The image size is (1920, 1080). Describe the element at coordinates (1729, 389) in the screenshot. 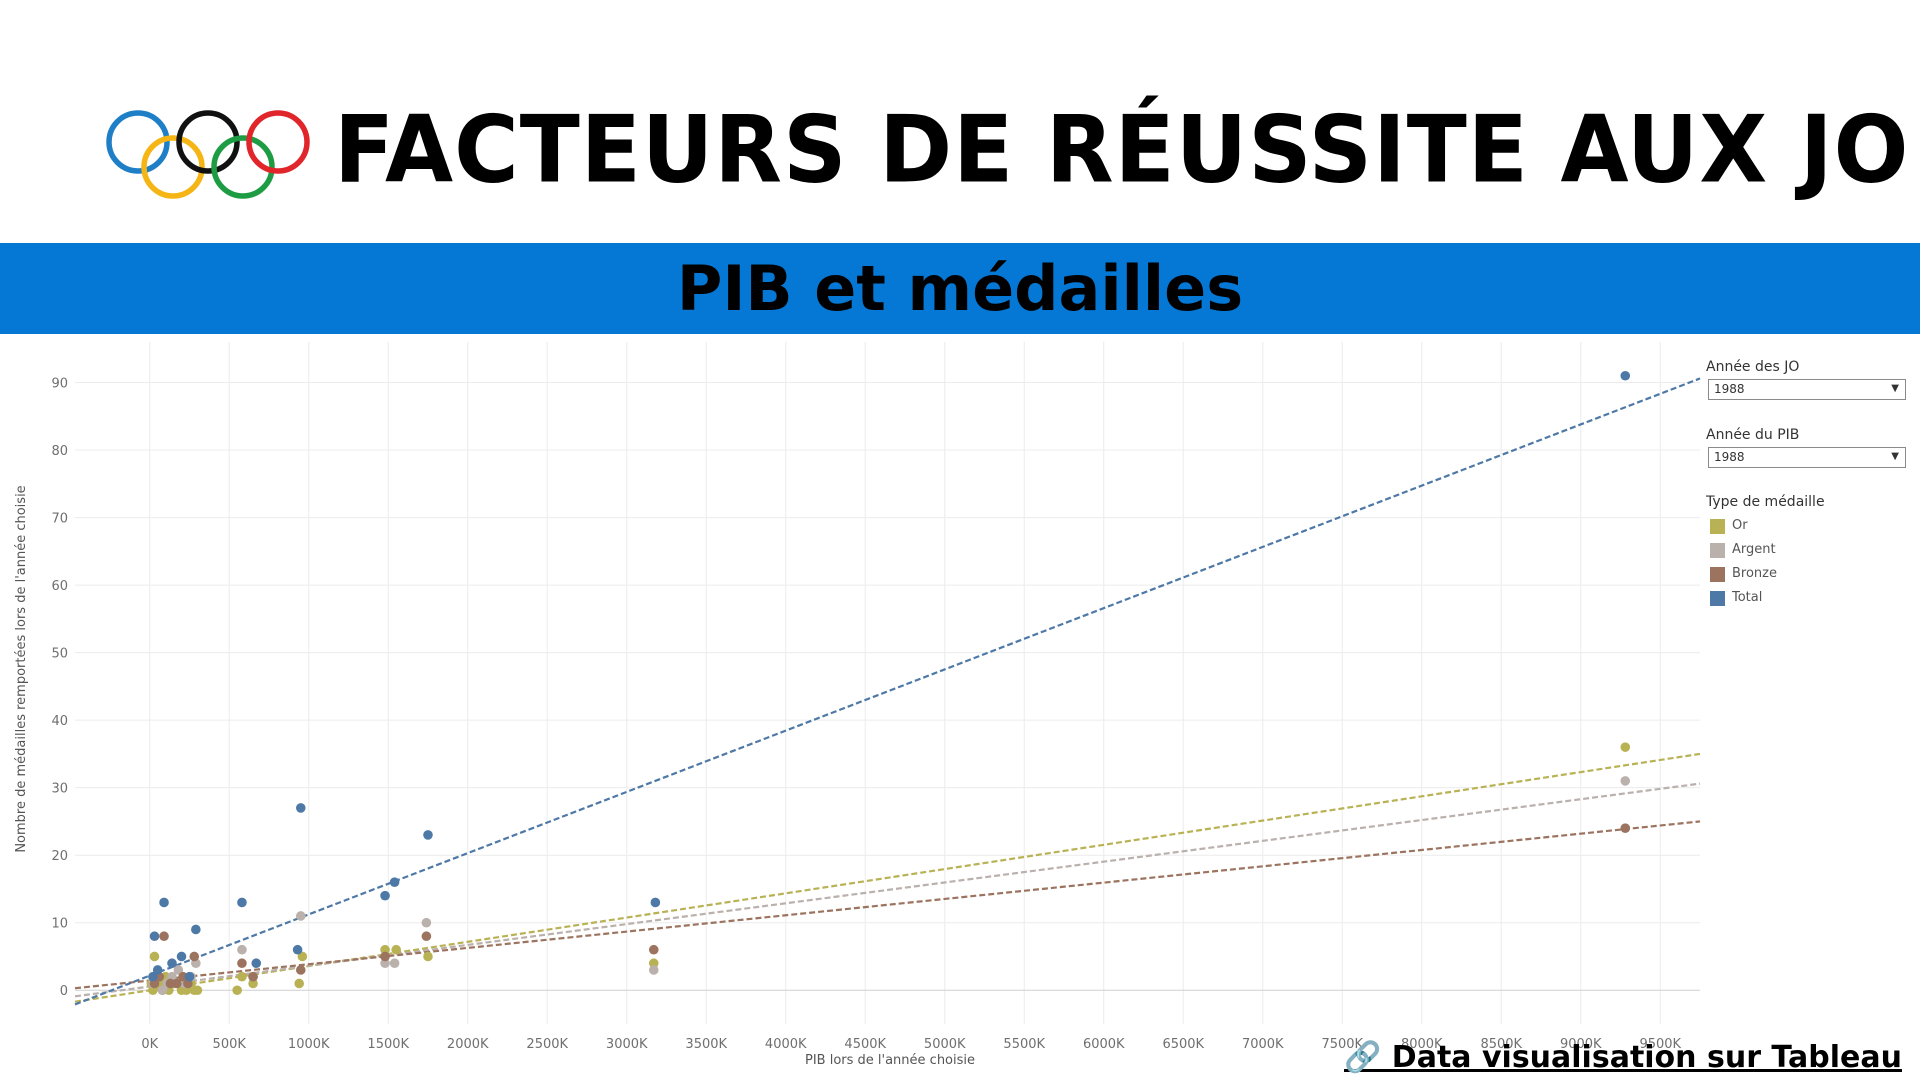

I see `olympics-year-value: 1988` at that location.